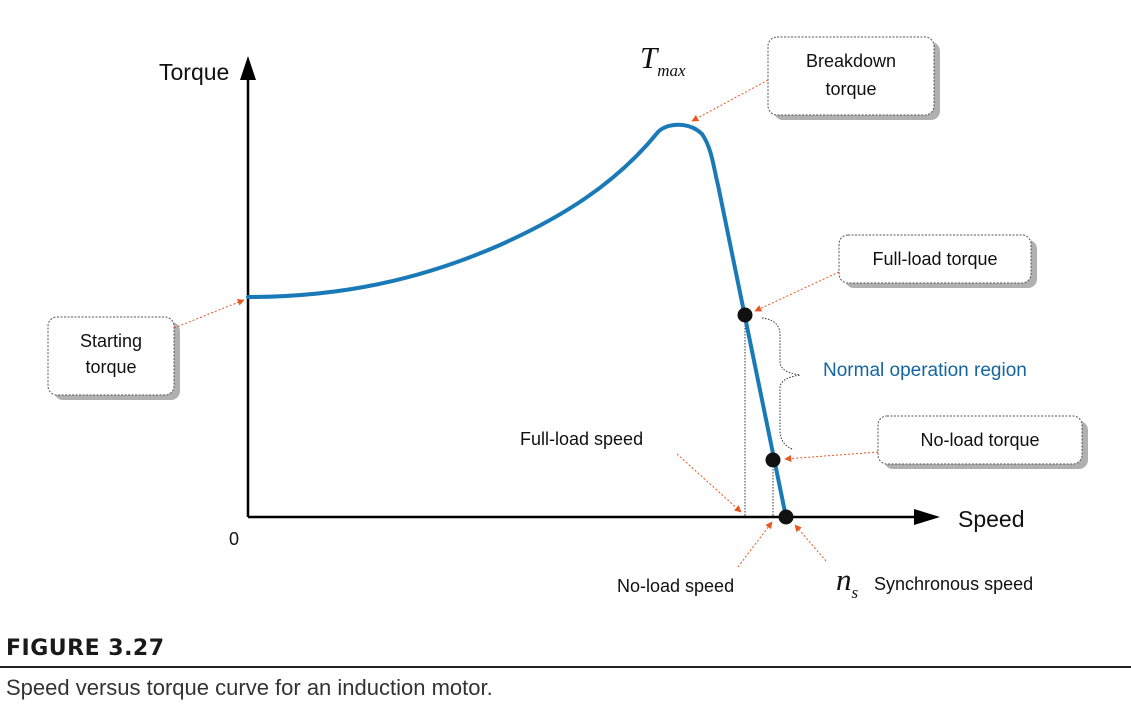 The width and height of the screenshot is (1131, 710). I want to click on full-load-point, so click(745, 315).